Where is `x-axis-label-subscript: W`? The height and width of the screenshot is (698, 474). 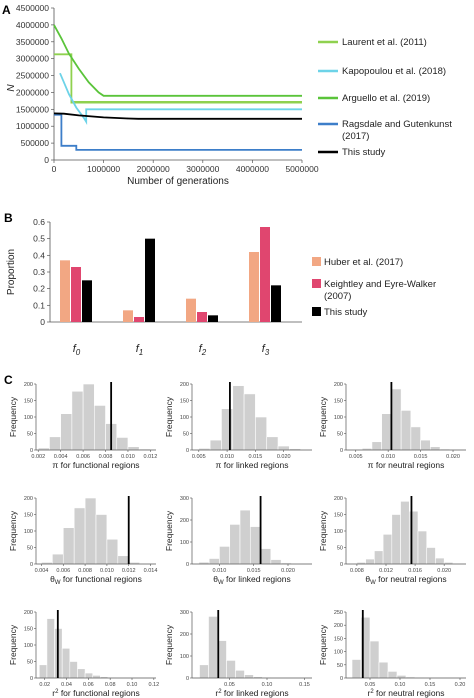 x-axis-label-subscript: W is located at coordinates (221, 583).